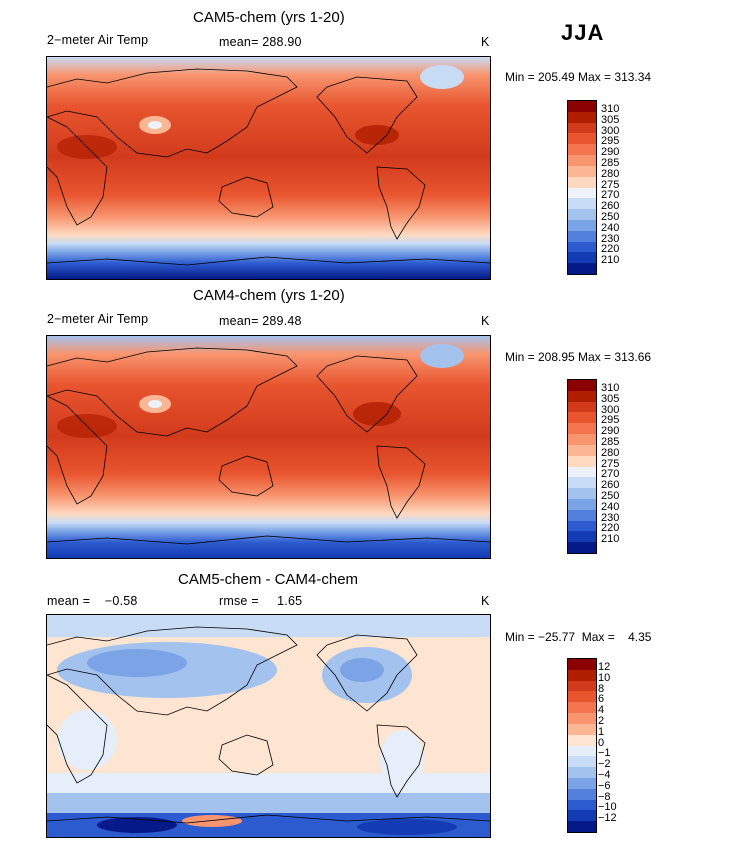 This screenshot has width=733, height=842. I want to click on panel3-cb-label: −12, so click(607, 818).